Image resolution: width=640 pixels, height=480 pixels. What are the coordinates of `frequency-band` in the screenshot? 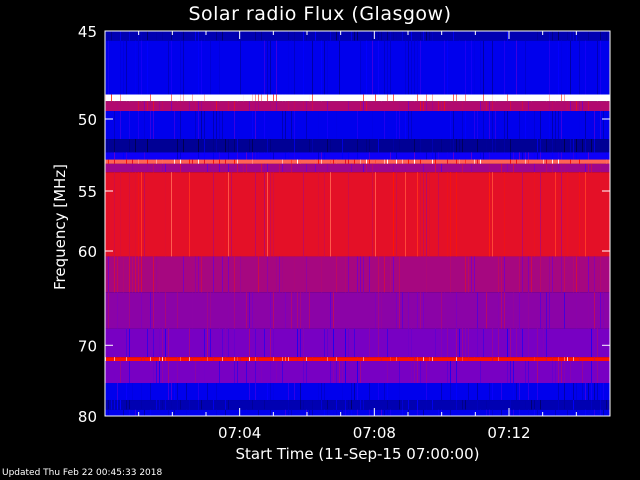 It's located at (357, 106).